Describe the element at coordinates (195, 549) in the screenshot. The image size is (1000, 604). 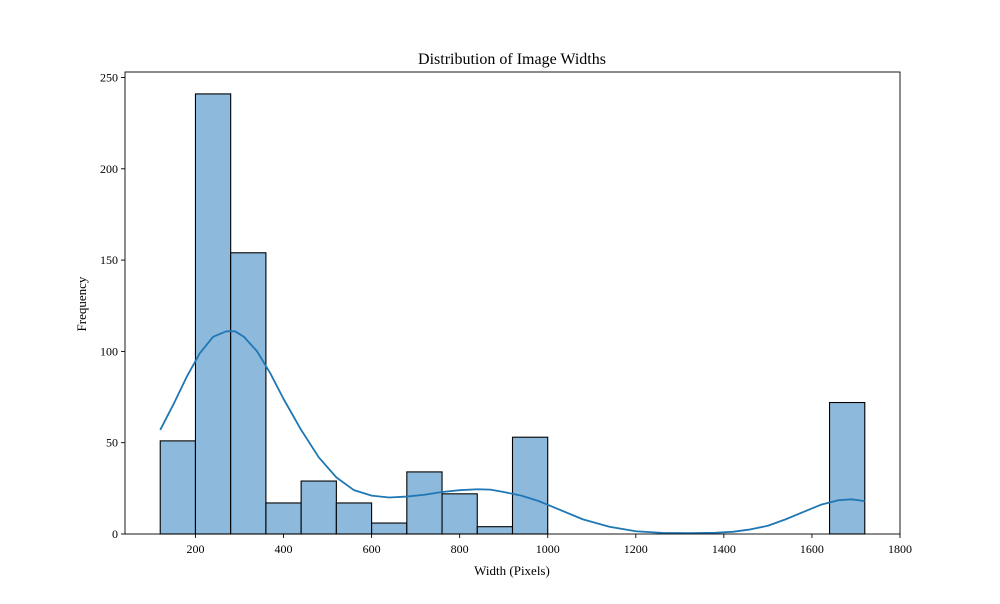
I see `x-tick-label: 200` at that location.